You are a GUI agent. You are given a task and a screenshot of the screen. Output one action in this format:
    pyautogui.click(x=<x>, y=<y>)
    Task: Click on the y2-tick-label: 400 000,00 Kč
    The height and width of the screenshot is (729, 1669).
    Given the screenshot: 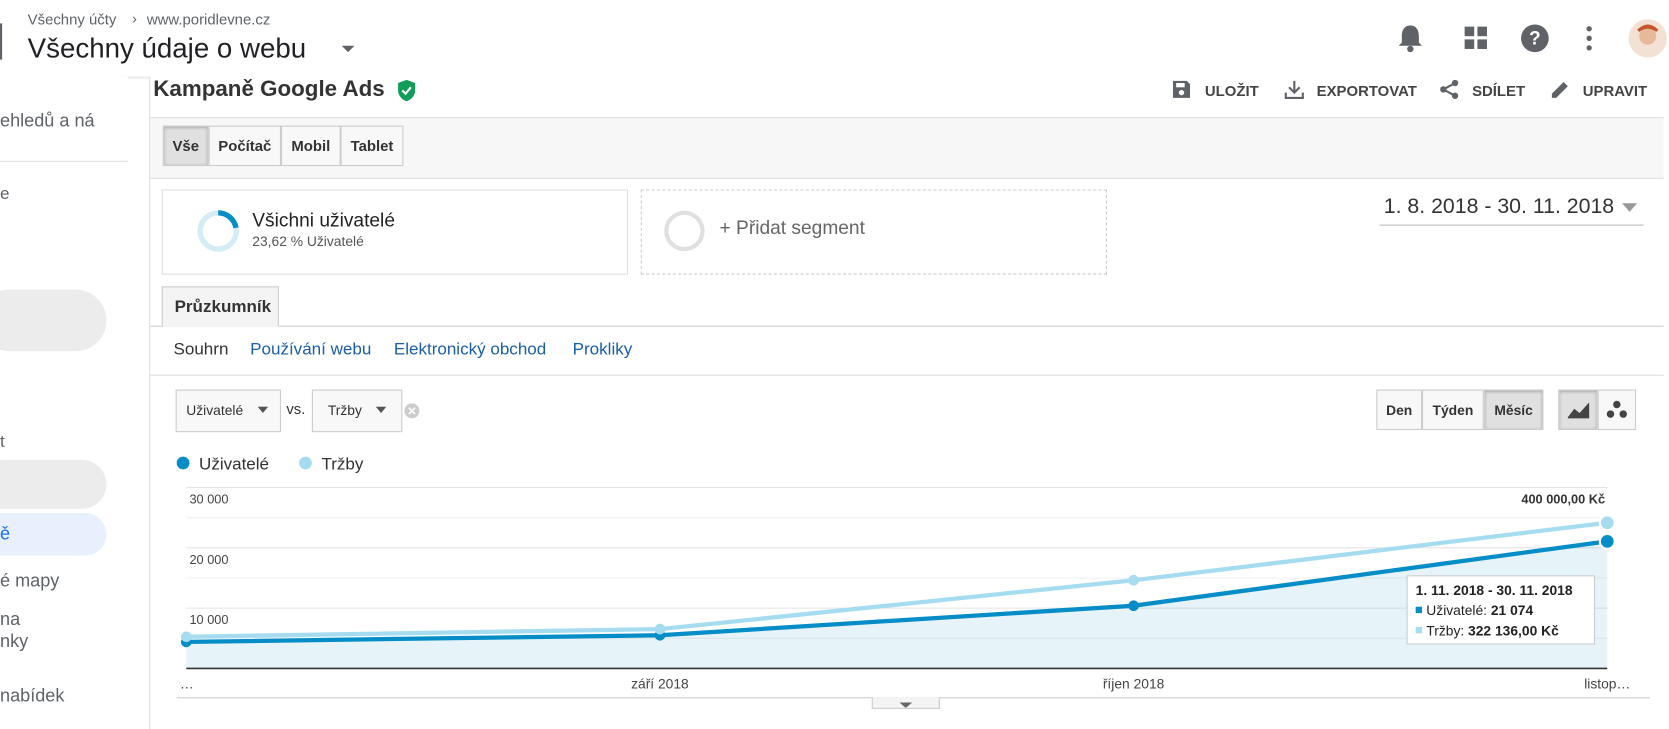 What is the action you would take?
    pyautogui.click(x=1563, y=498)
    